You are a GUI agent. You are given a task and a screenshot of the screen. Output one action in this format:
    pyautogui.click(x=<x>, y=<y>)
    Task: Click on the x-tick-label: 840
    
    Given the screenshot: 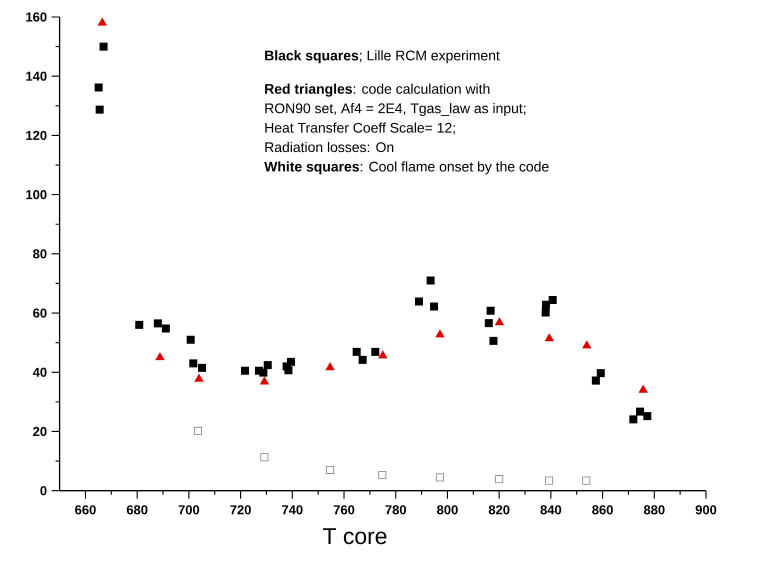 What is the action you would take?
    pyautogui.click(x=551, y=509)
    